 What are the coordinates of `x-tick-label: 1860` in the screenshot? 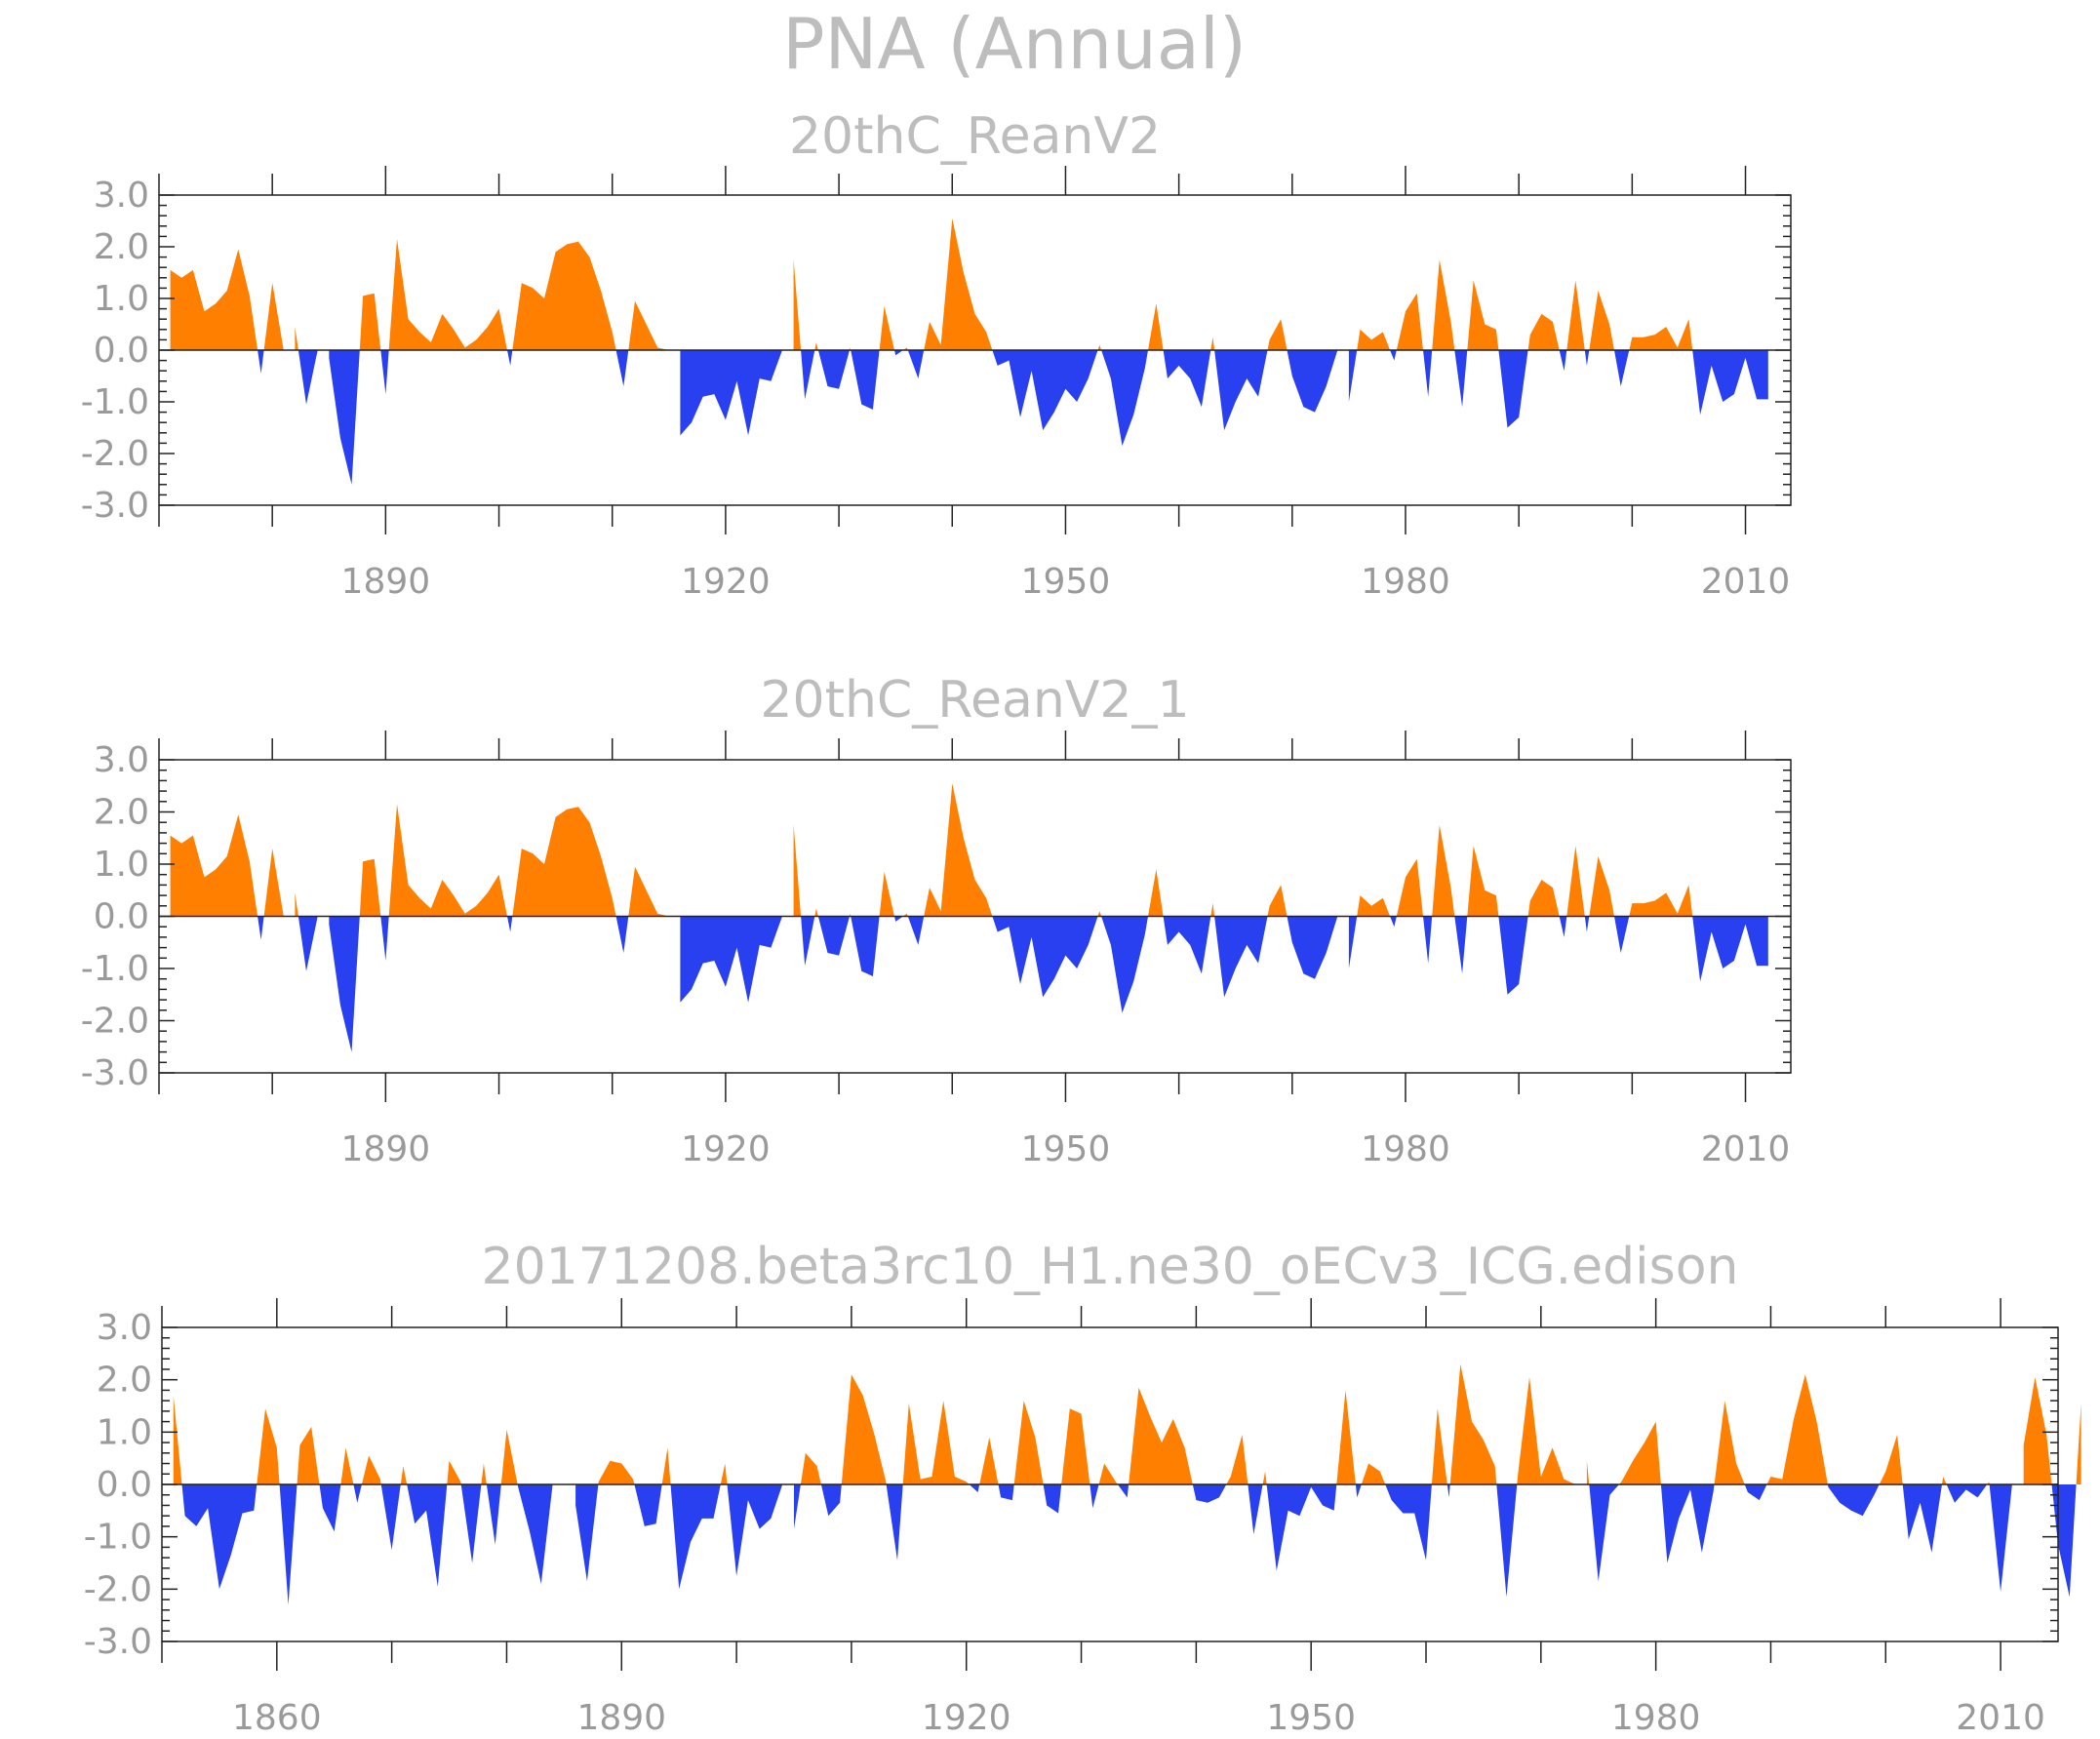 It's located at (277, 1718).